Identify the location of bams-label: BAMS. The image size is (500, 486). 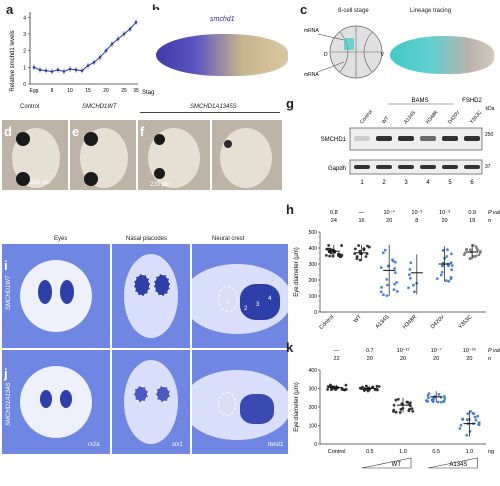
(419, 101).